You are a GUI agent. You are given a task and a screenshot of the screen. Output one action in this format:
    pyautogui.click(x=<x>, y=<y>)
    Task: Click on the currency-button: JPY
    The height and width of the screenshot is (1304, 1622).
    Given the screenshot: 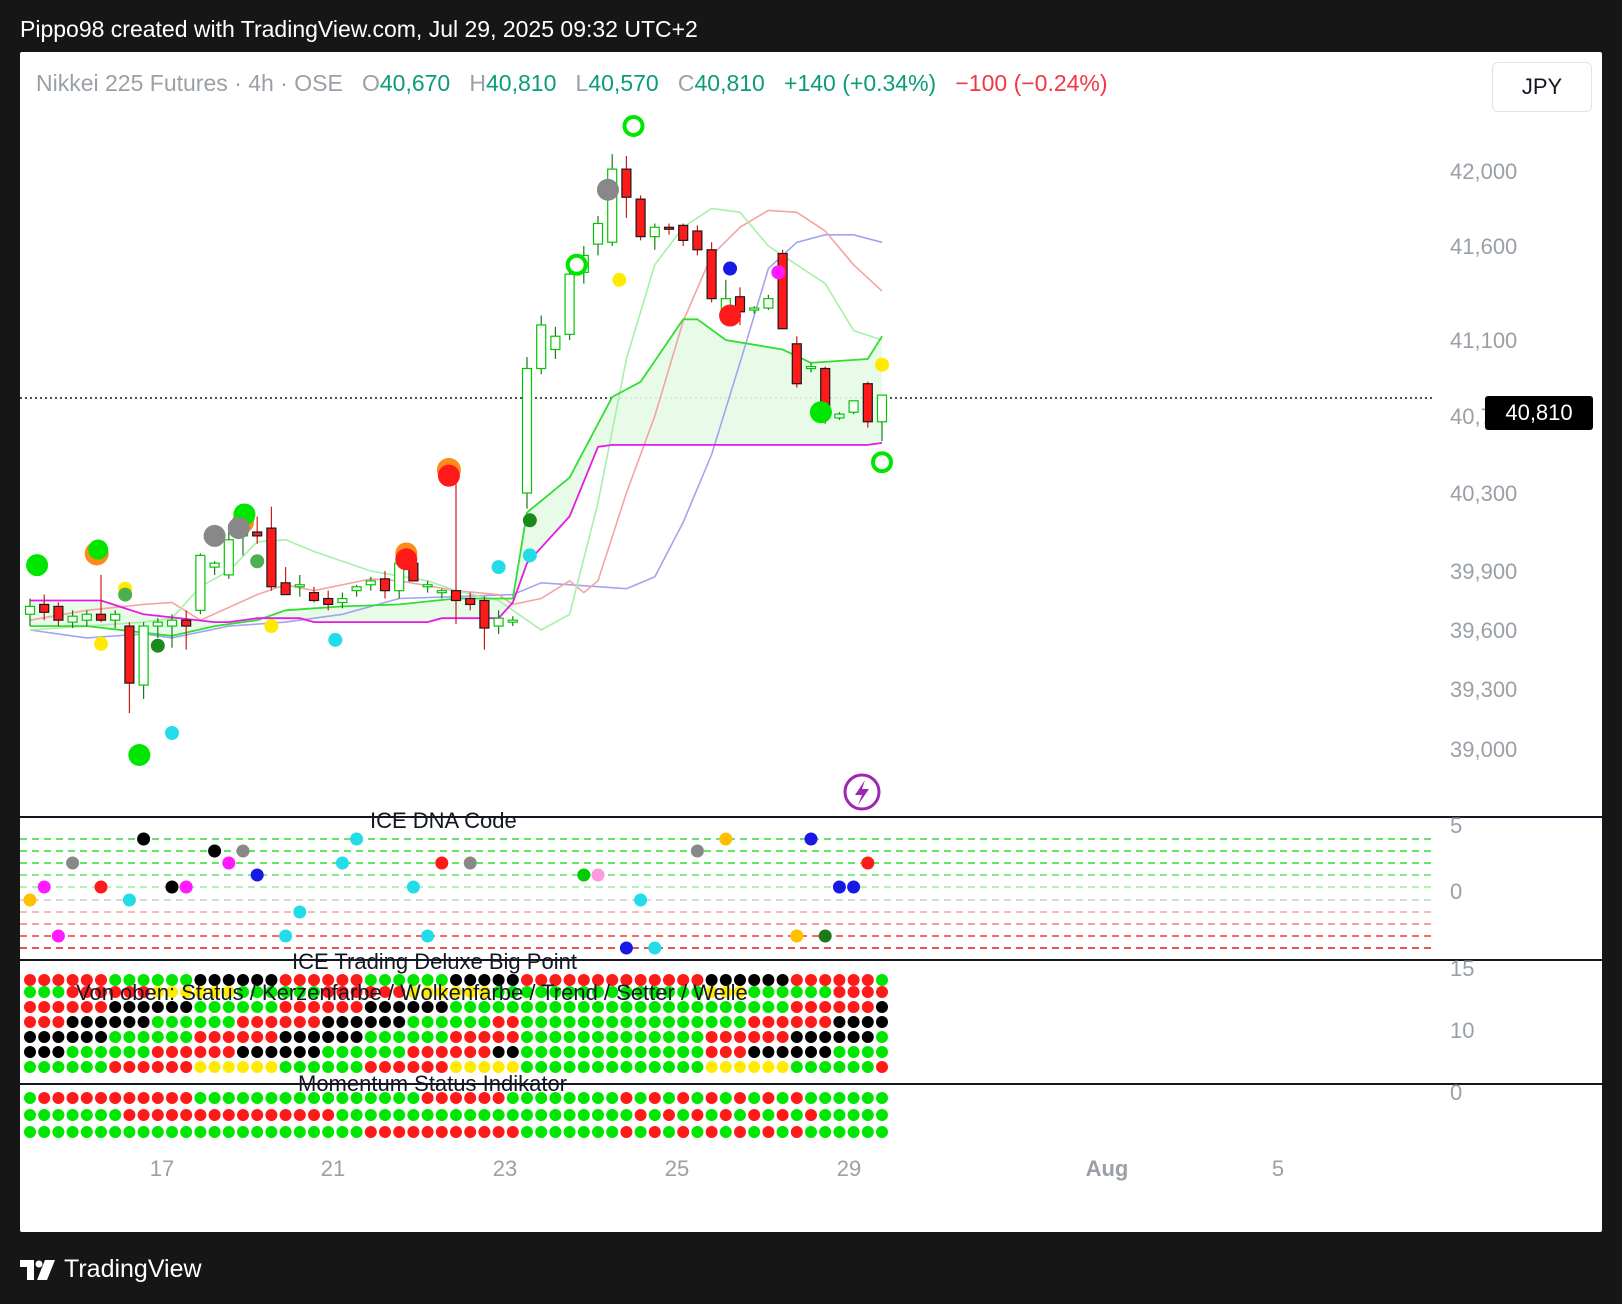 What is the action you would take?
    pyautogui.click(x=1542, y=87)
    